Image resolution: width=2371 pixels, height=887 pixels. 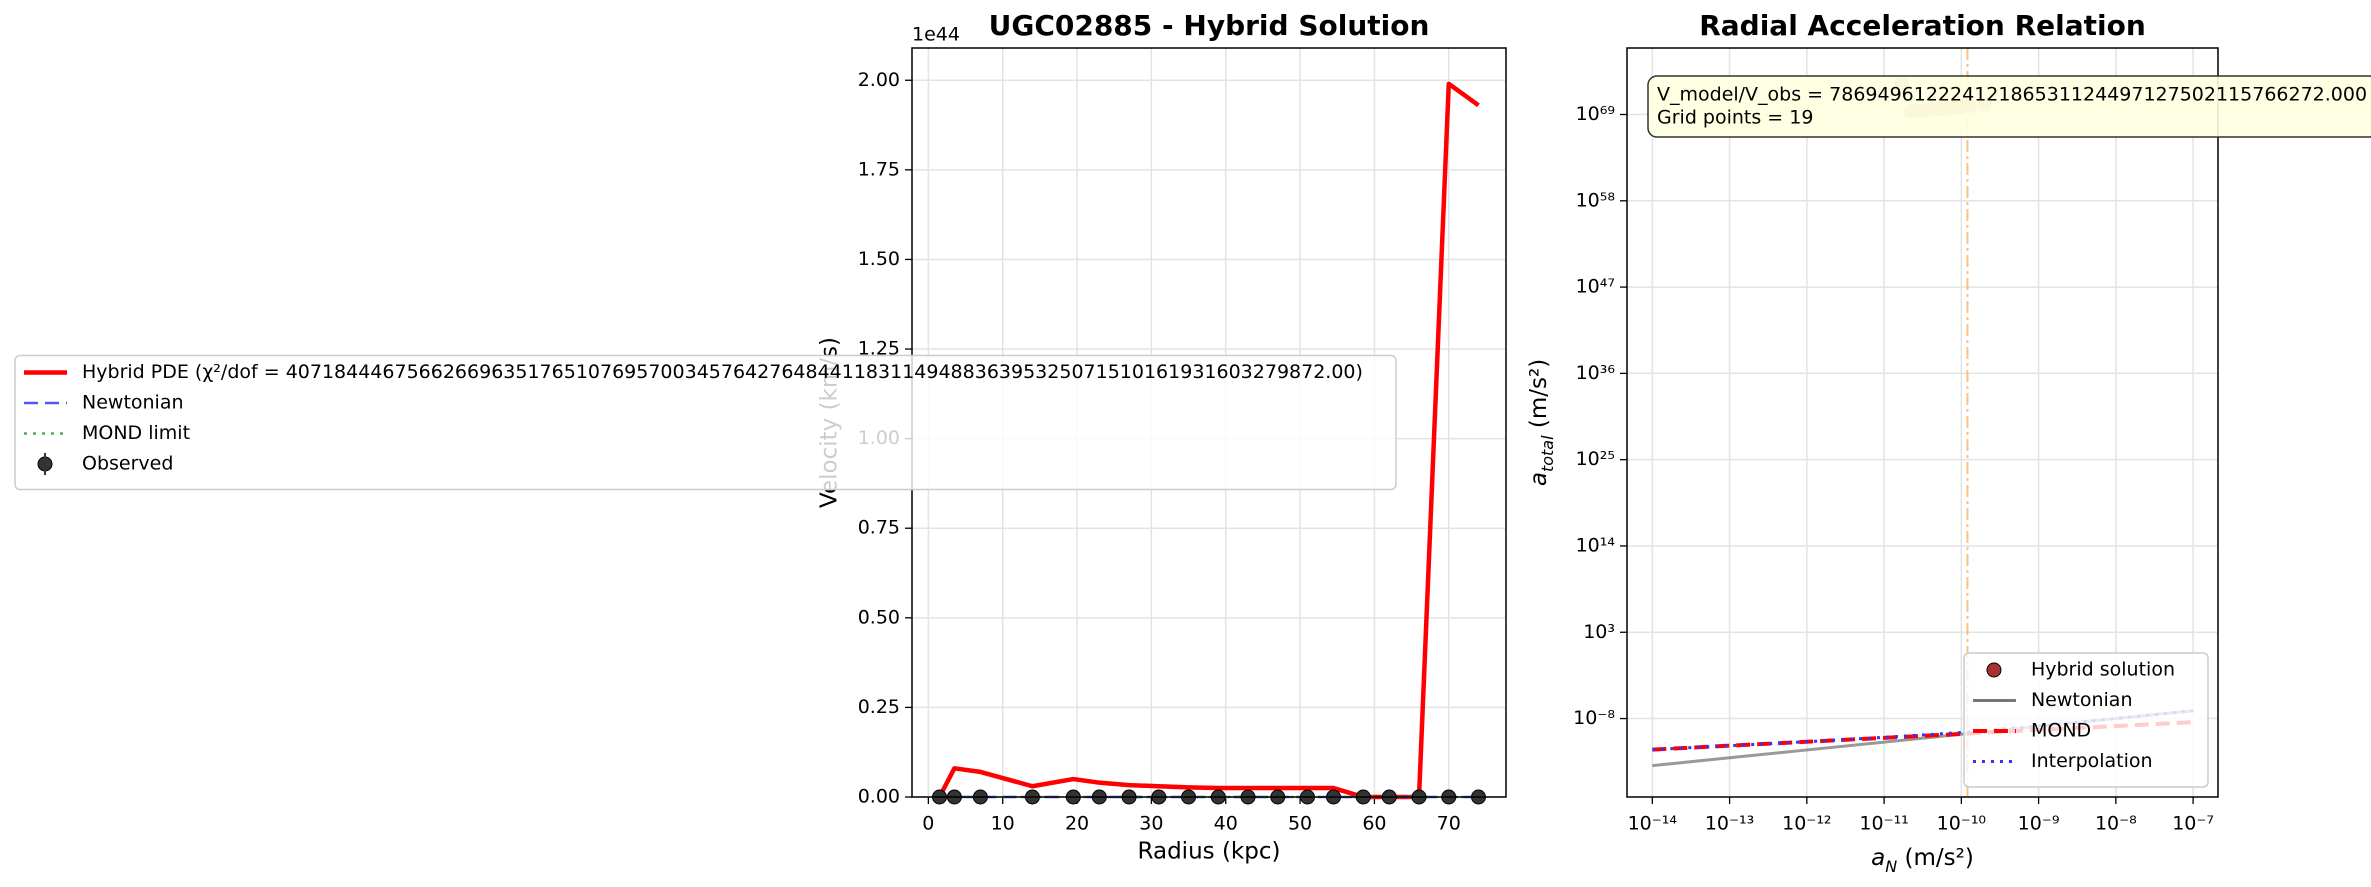 I want to click on y-tick-label: 10⁻⁸, so click(x=1594, y=718).